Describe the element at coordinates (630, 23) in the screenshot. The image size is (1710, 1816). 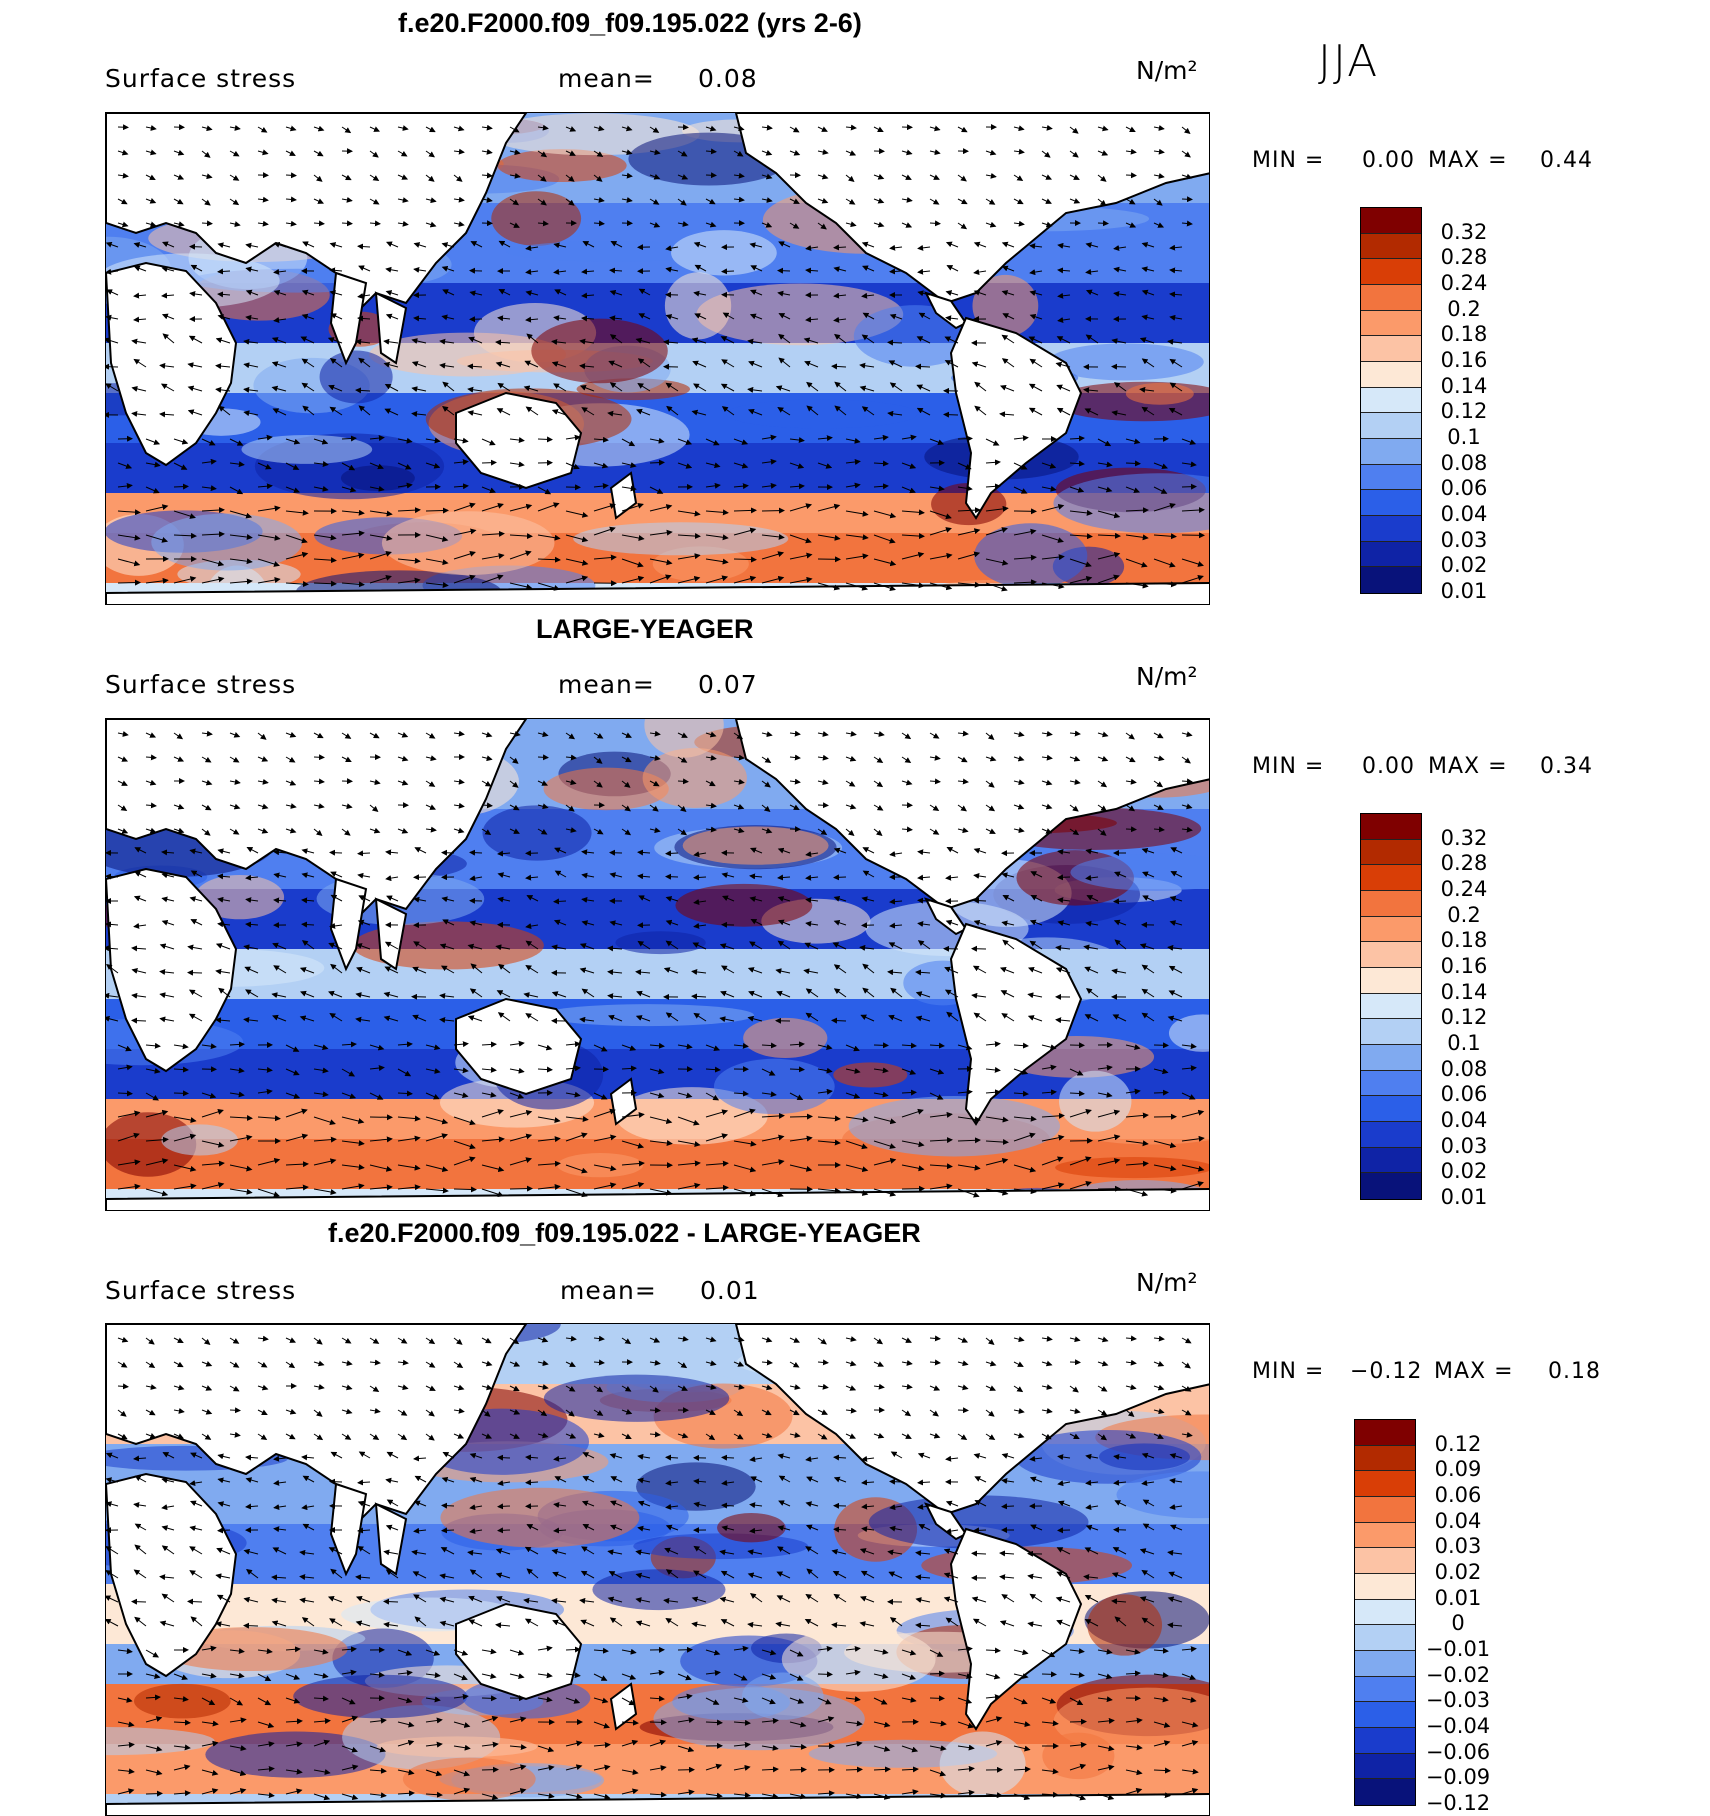
I see `panel-title: f.e20.F2000.f09_f09.195.022 (yrs 2-6)` at that location.